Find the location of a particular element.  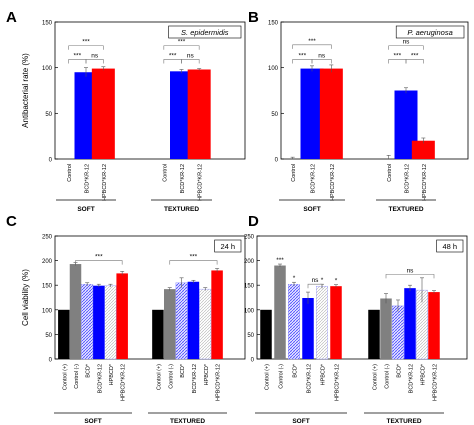

inset-label: 24 h is located at coordinates (227, 246).